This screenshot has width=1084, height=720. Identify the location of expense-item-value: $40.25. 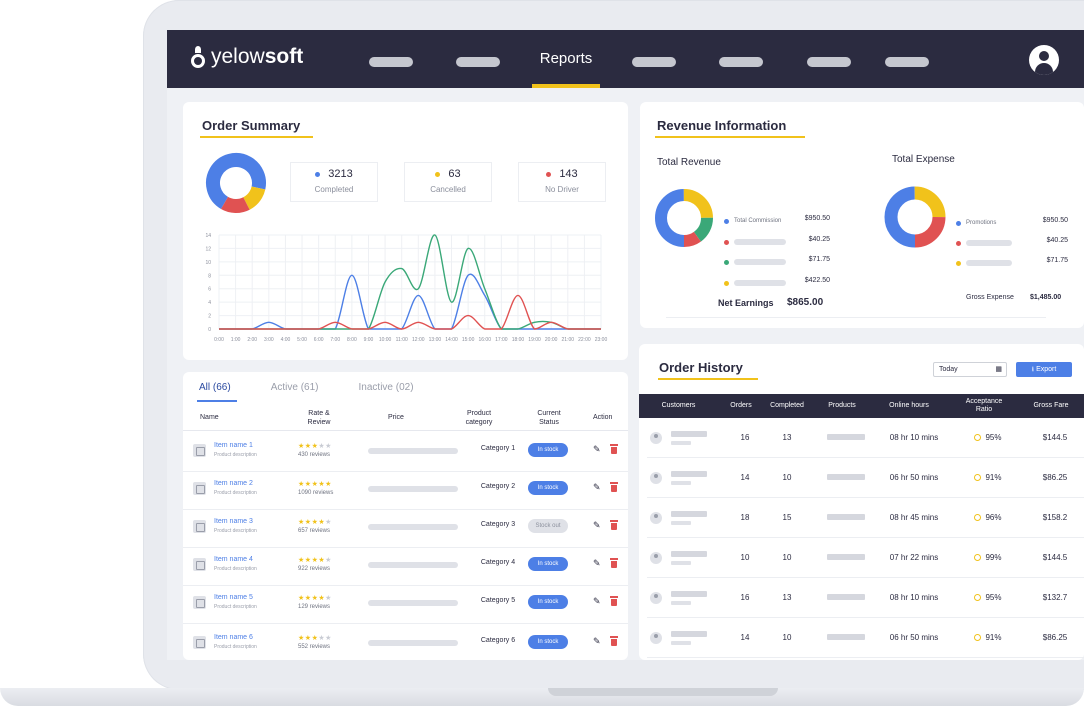
(1057, 240).